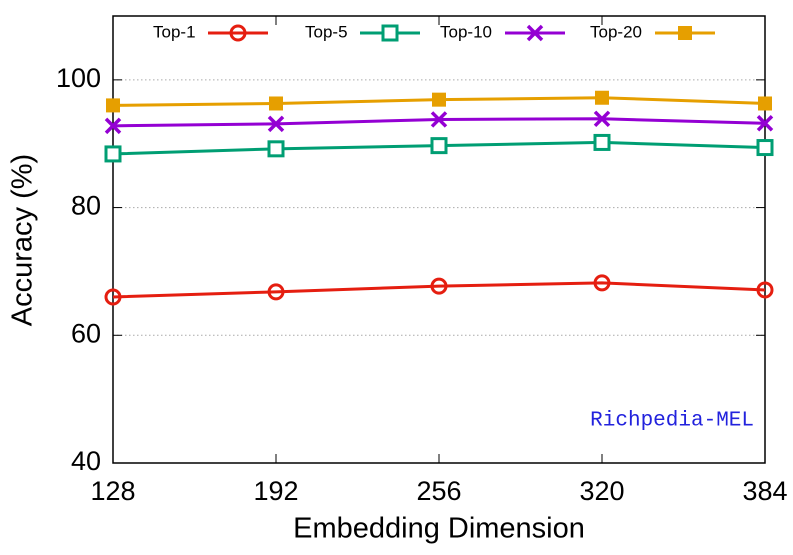  I want to click on y-tick-label: 80, so click(86, 206).